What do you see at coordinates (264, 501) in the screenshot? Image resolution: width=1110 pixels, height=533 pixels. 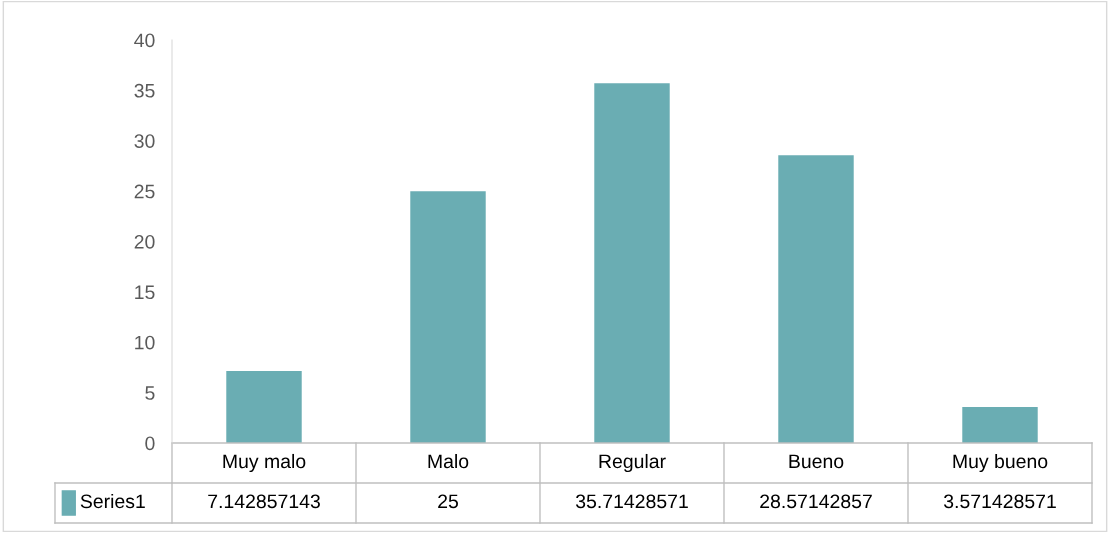 I see `data-label: 7.142857143` at bounding box center [264, 501].